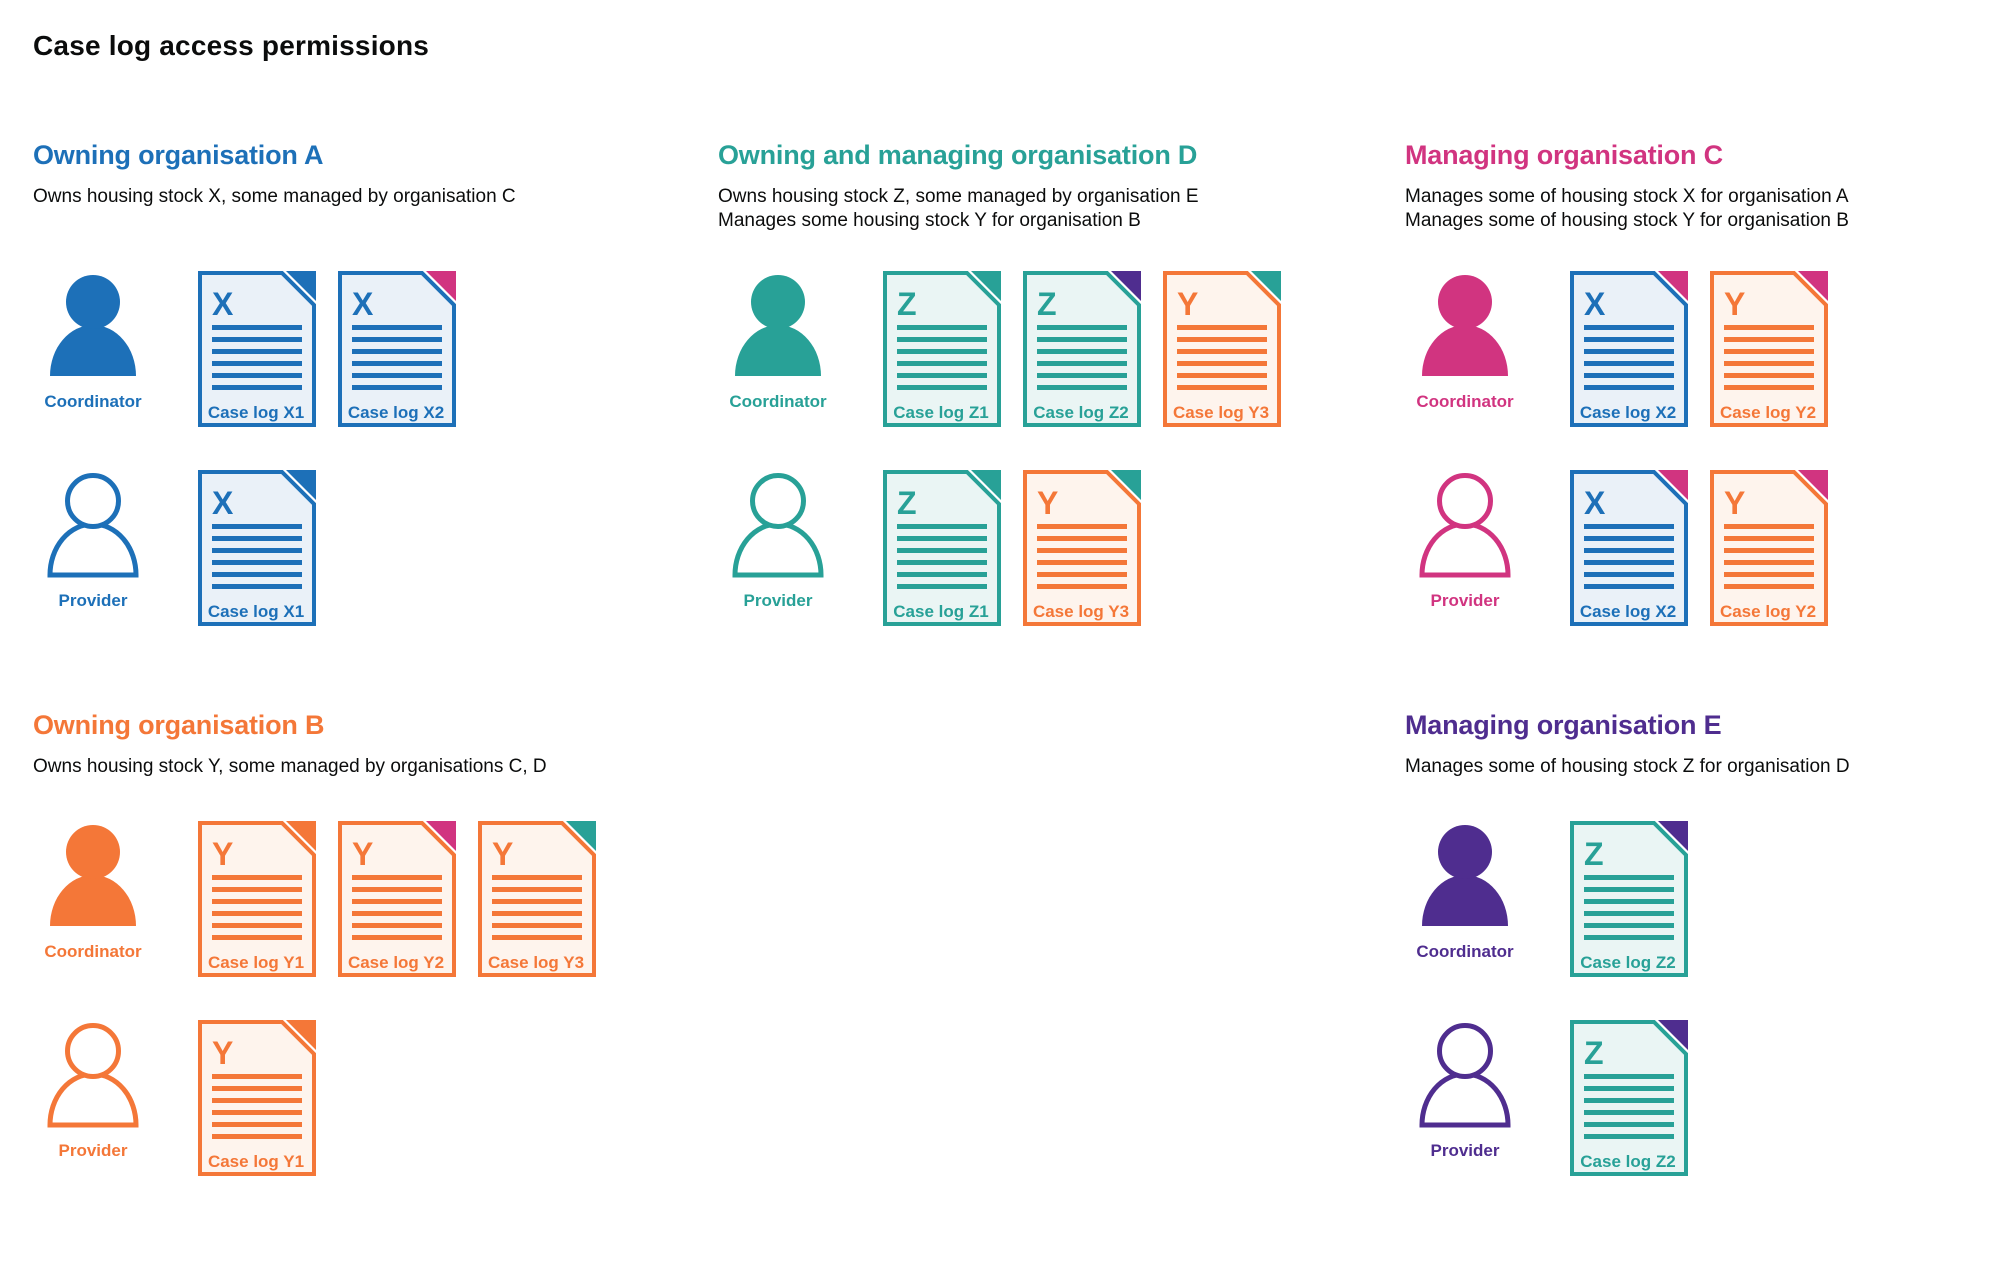 Image resolution: width=2000 pixels, height=1280 pixels. I want to click on provider-documents-row: Z Case log Z2, so click(1629, 1098).